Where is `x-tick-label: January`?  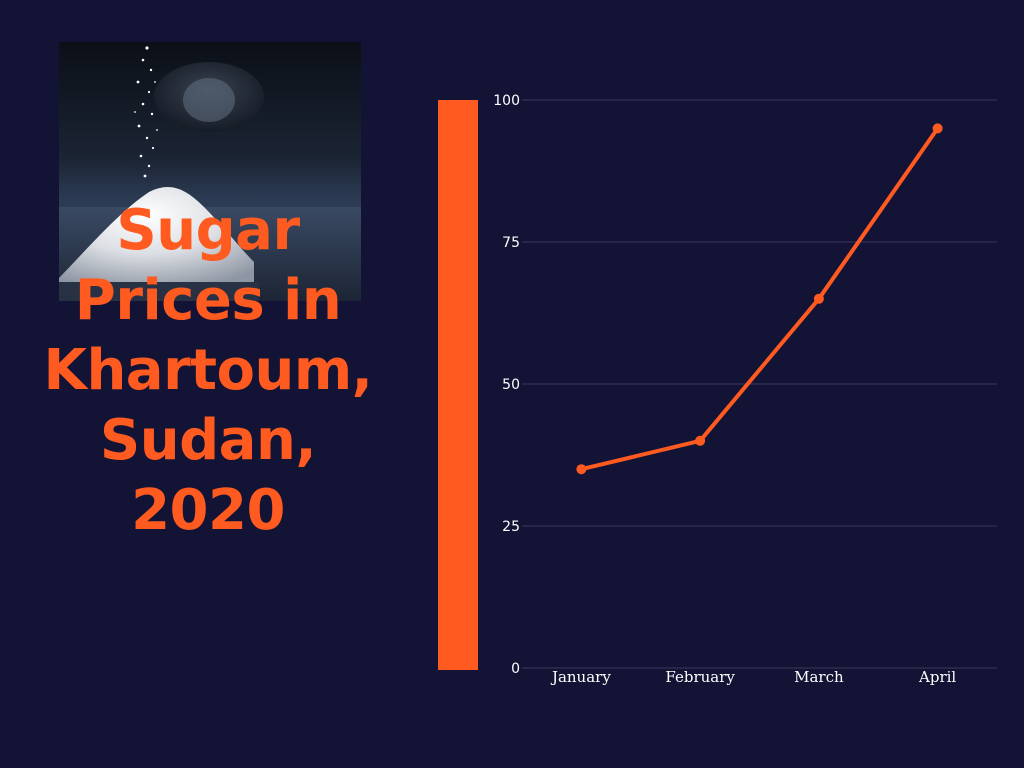
x-tick-label: January is located at coordinates (580, 677).